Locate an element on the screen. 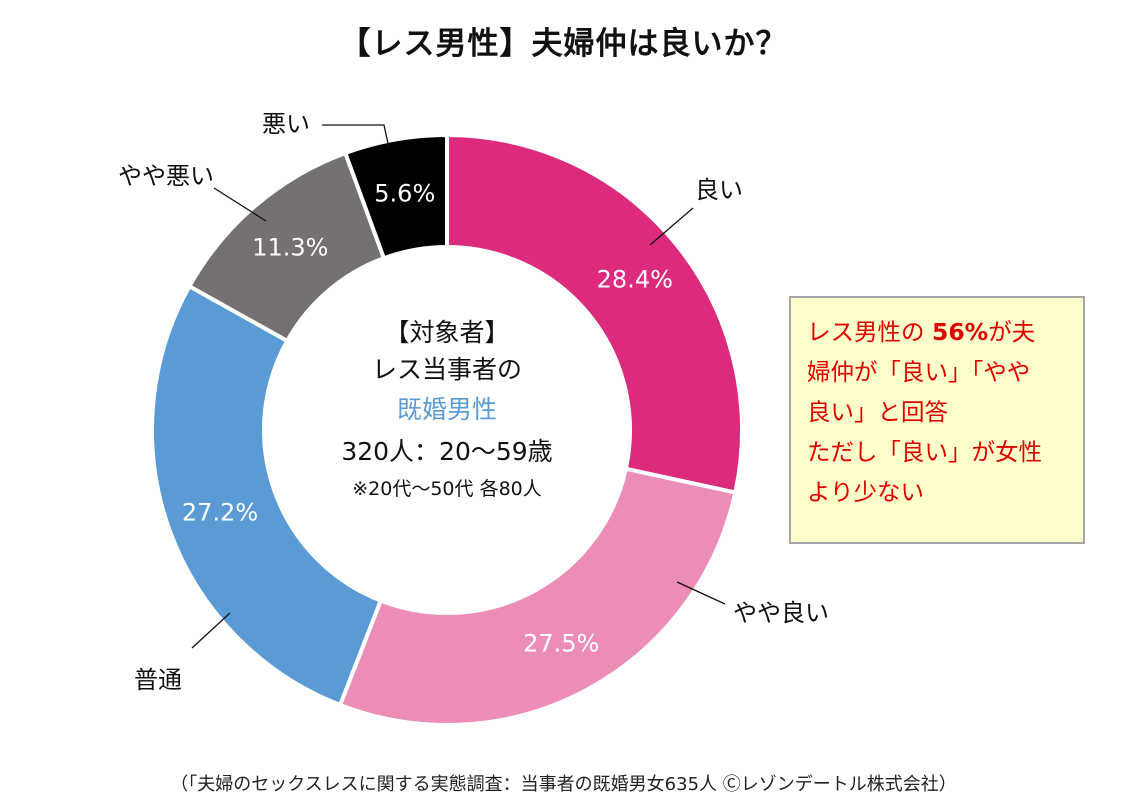 The width and height of the screenshot is (1127, 808). annotation-line-3: 良い」と回答 is located at coordinates (877, 412).